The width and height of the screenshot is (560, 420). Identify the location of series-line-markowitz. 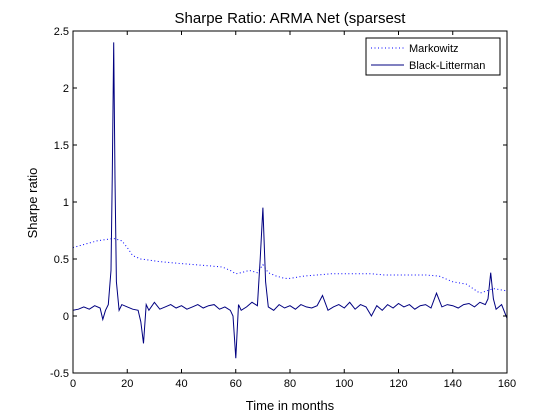
(290, 265).